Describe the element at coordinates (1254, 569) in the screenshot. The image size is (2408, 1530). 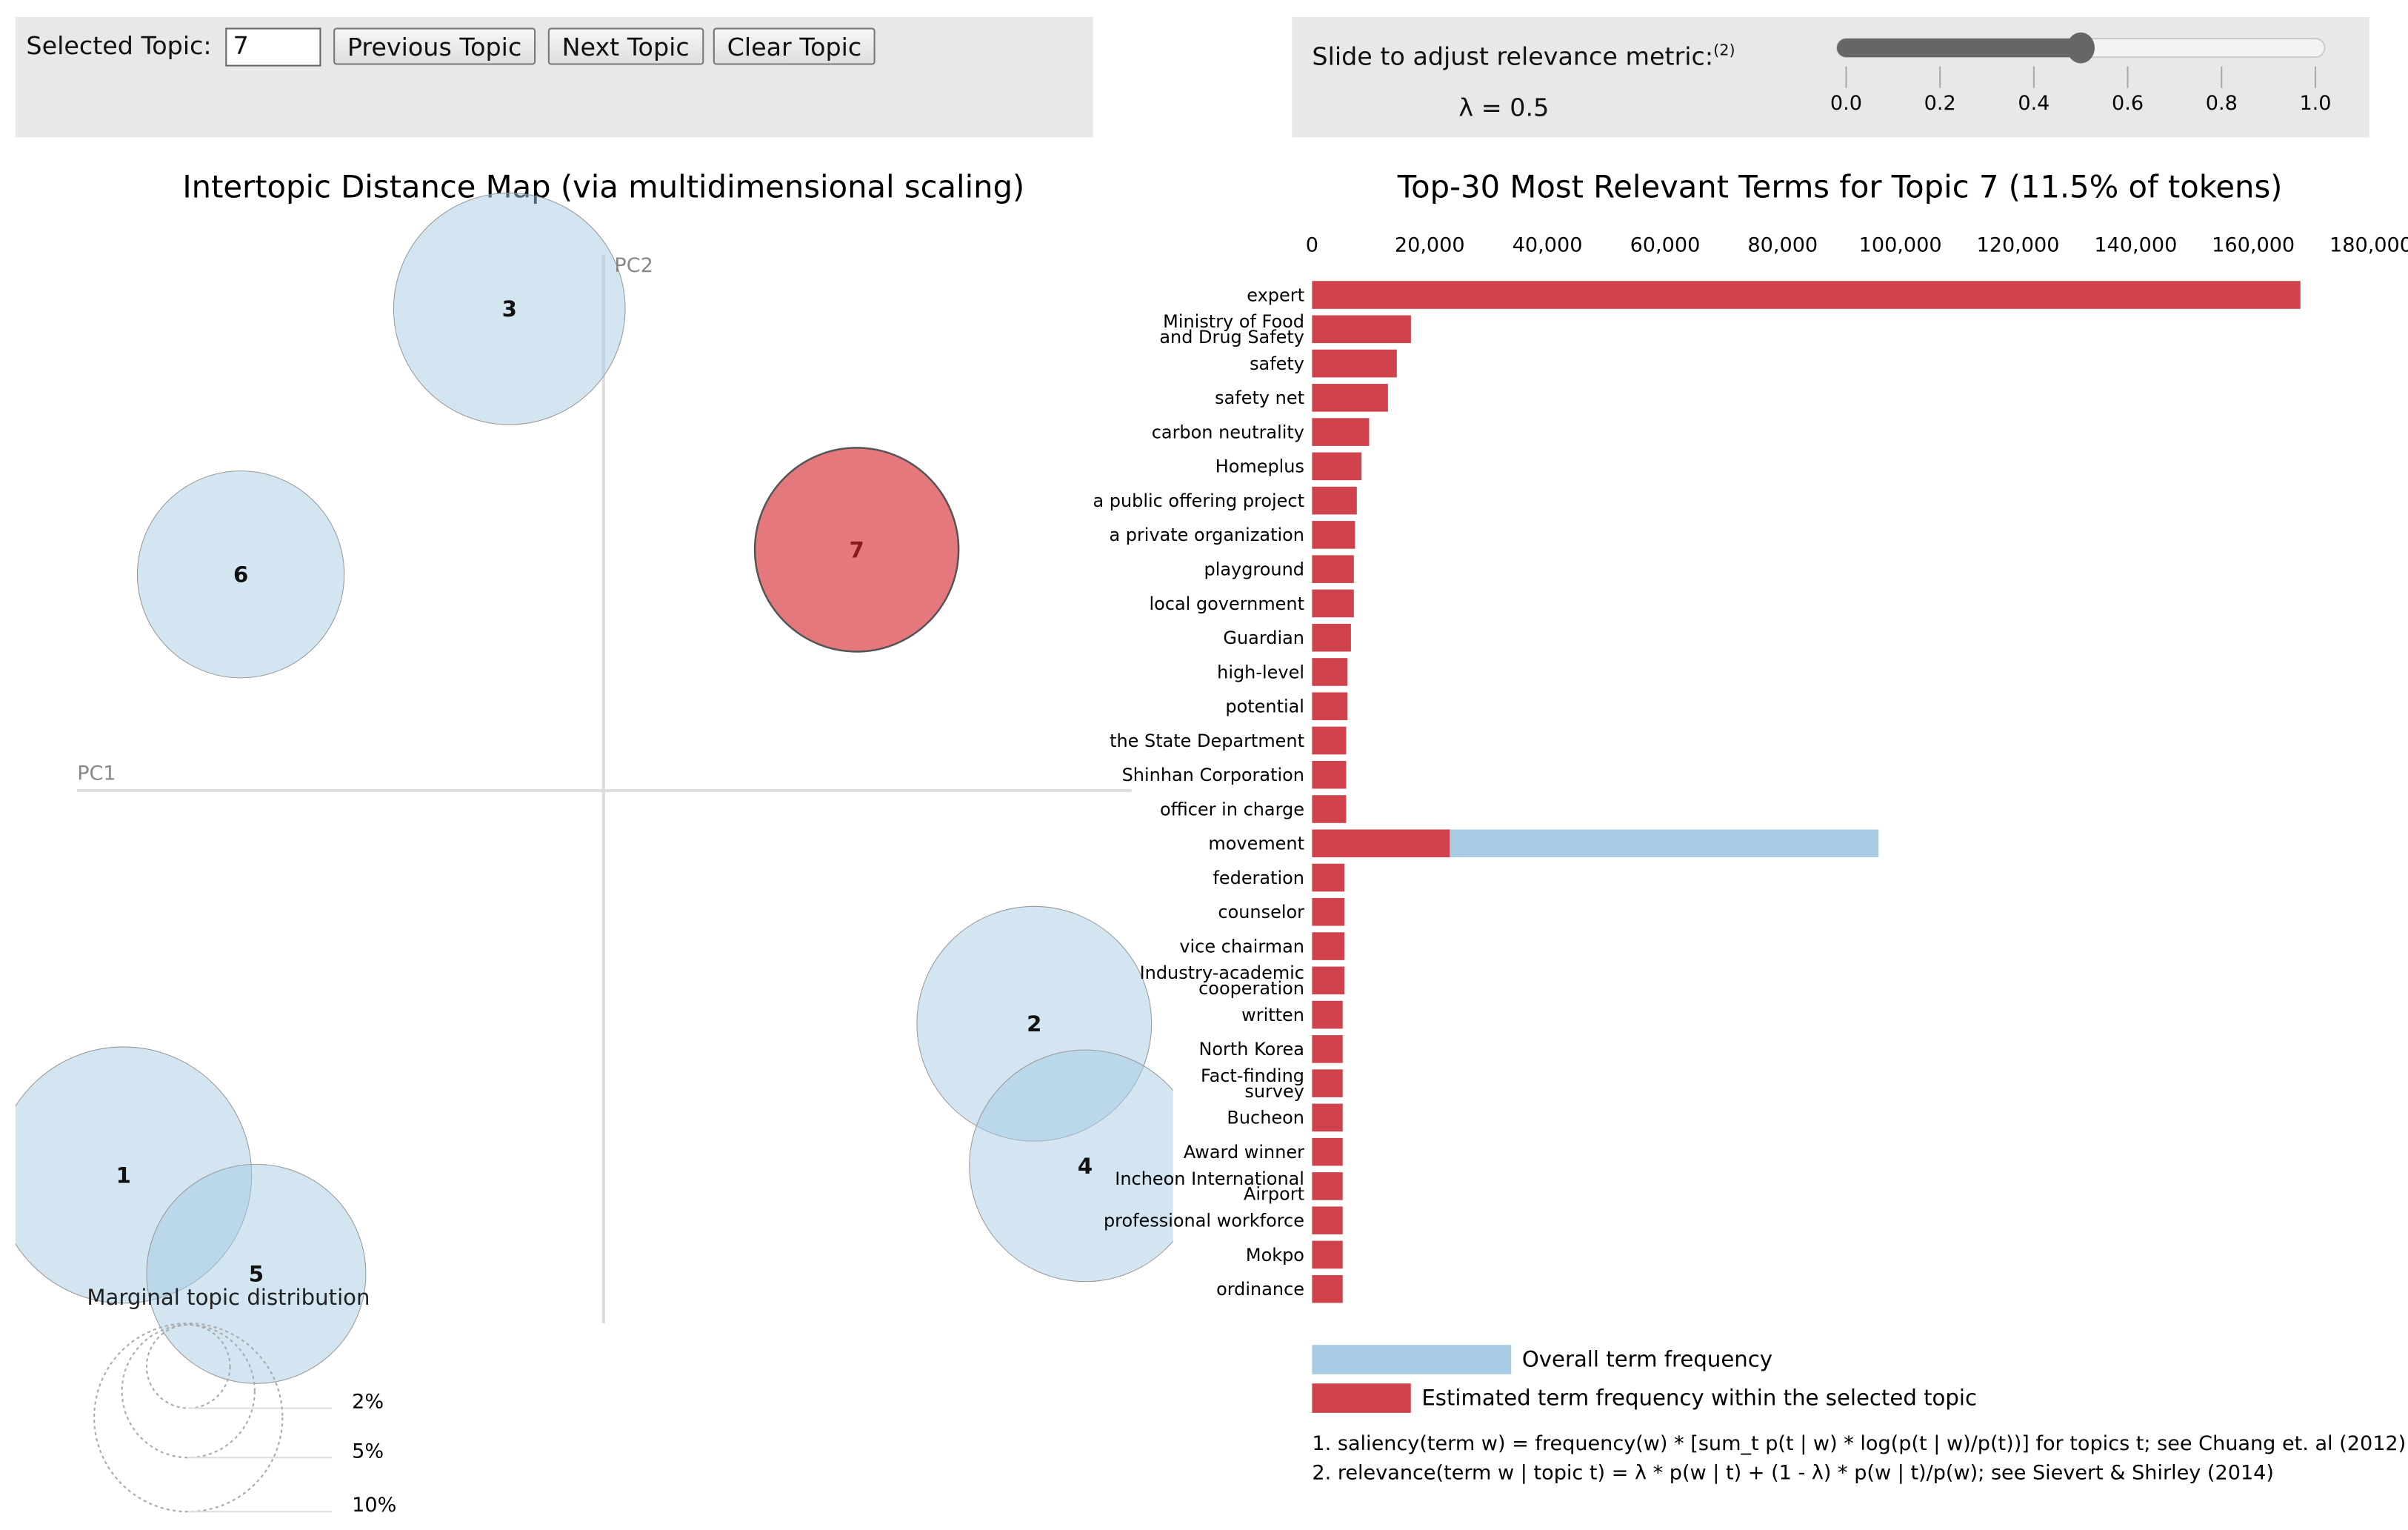
I see `term-label: playground` at that location.